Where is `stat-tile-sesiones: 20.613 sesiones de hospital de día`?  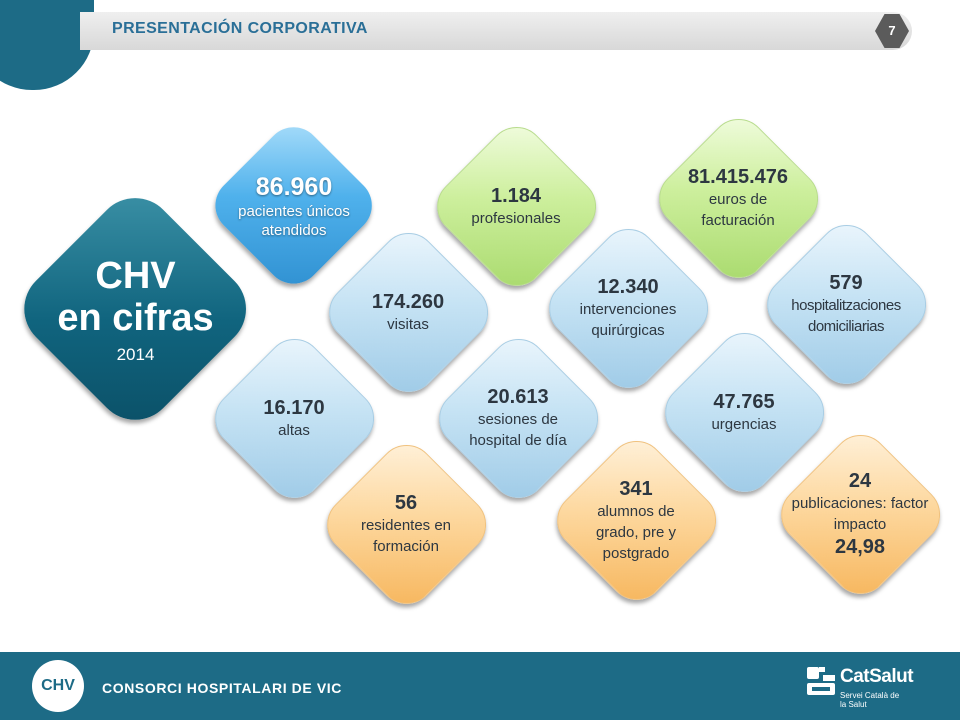
stat-tile-sesiones: 20.613 sesiones de hospital de día is located at coordinates (519, 419).